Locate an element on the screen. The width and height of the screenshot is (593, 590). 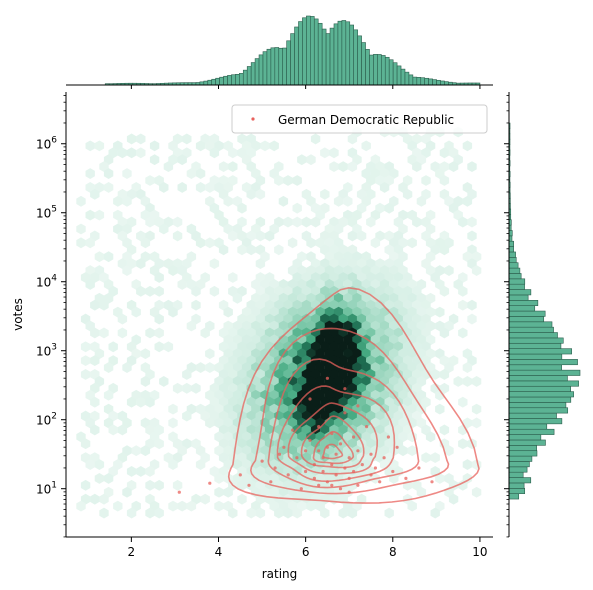
legend-box is located at coordinates (359, 119).